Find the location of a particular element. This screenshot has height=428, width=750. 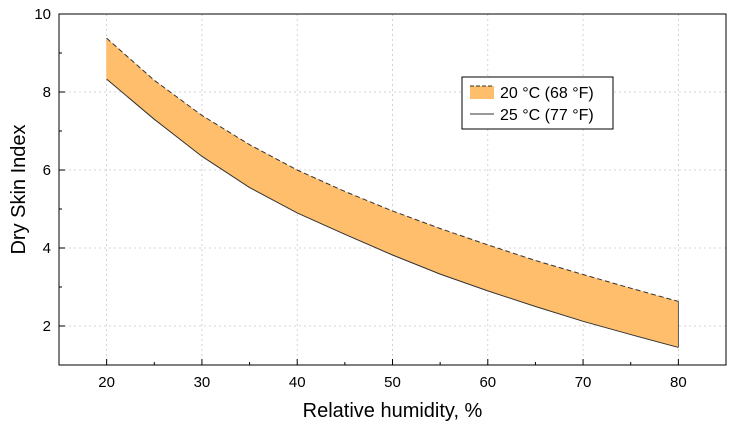

x-tick-label-50: 50 is located at coordinates (392, 382).